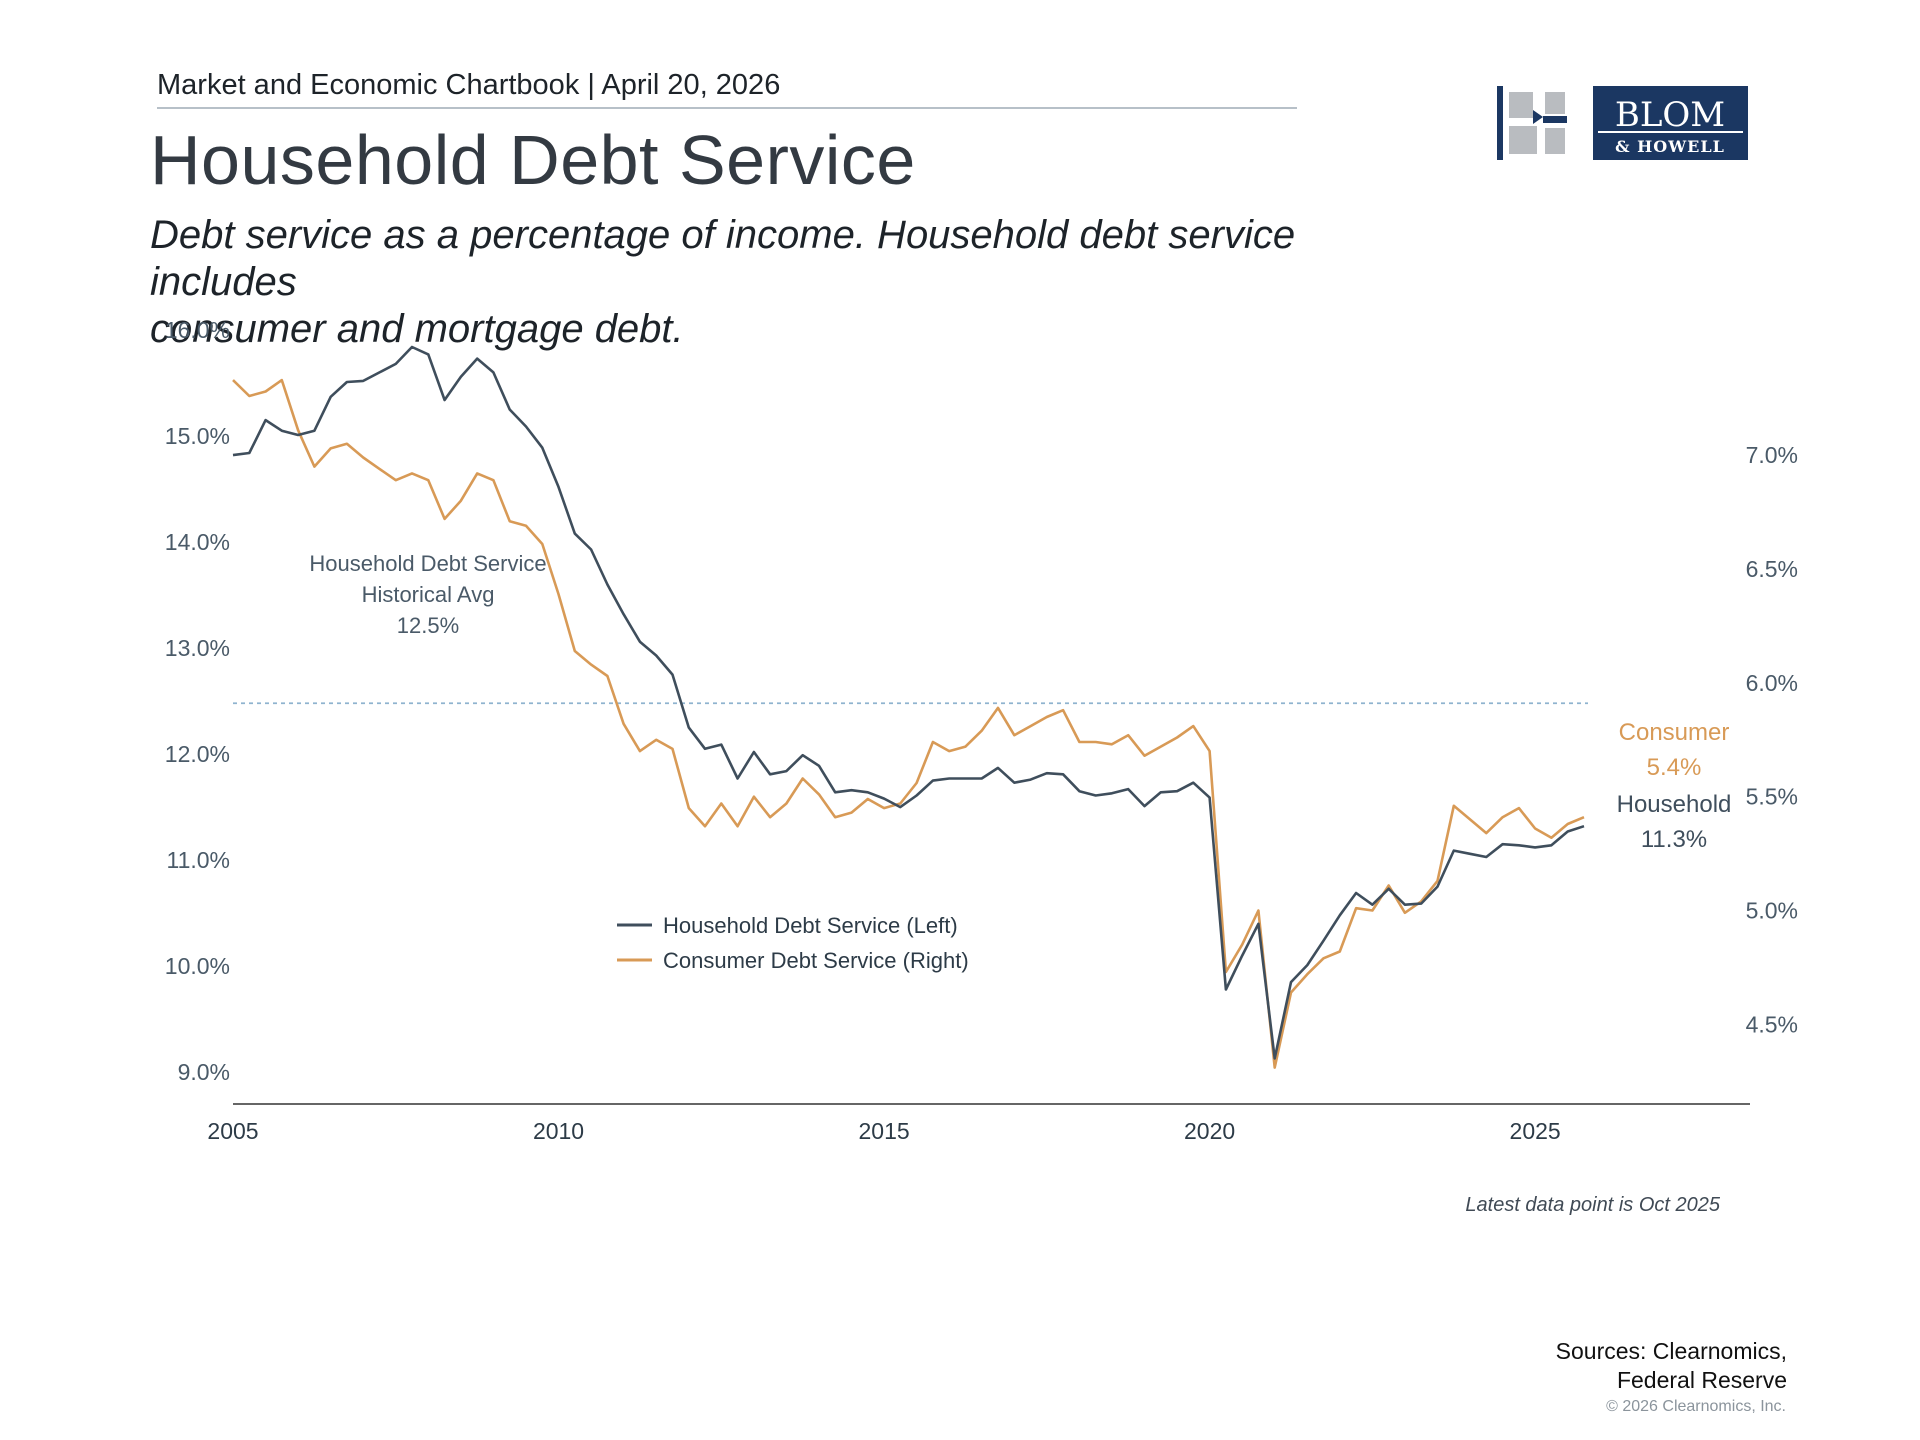 This screenshot has width=1920, height=1440. What do you see at coordinates (1772, 797) in the screenshot?
I see `y-right-tick-label: 5.5%` at bounding box center [1772, 797].